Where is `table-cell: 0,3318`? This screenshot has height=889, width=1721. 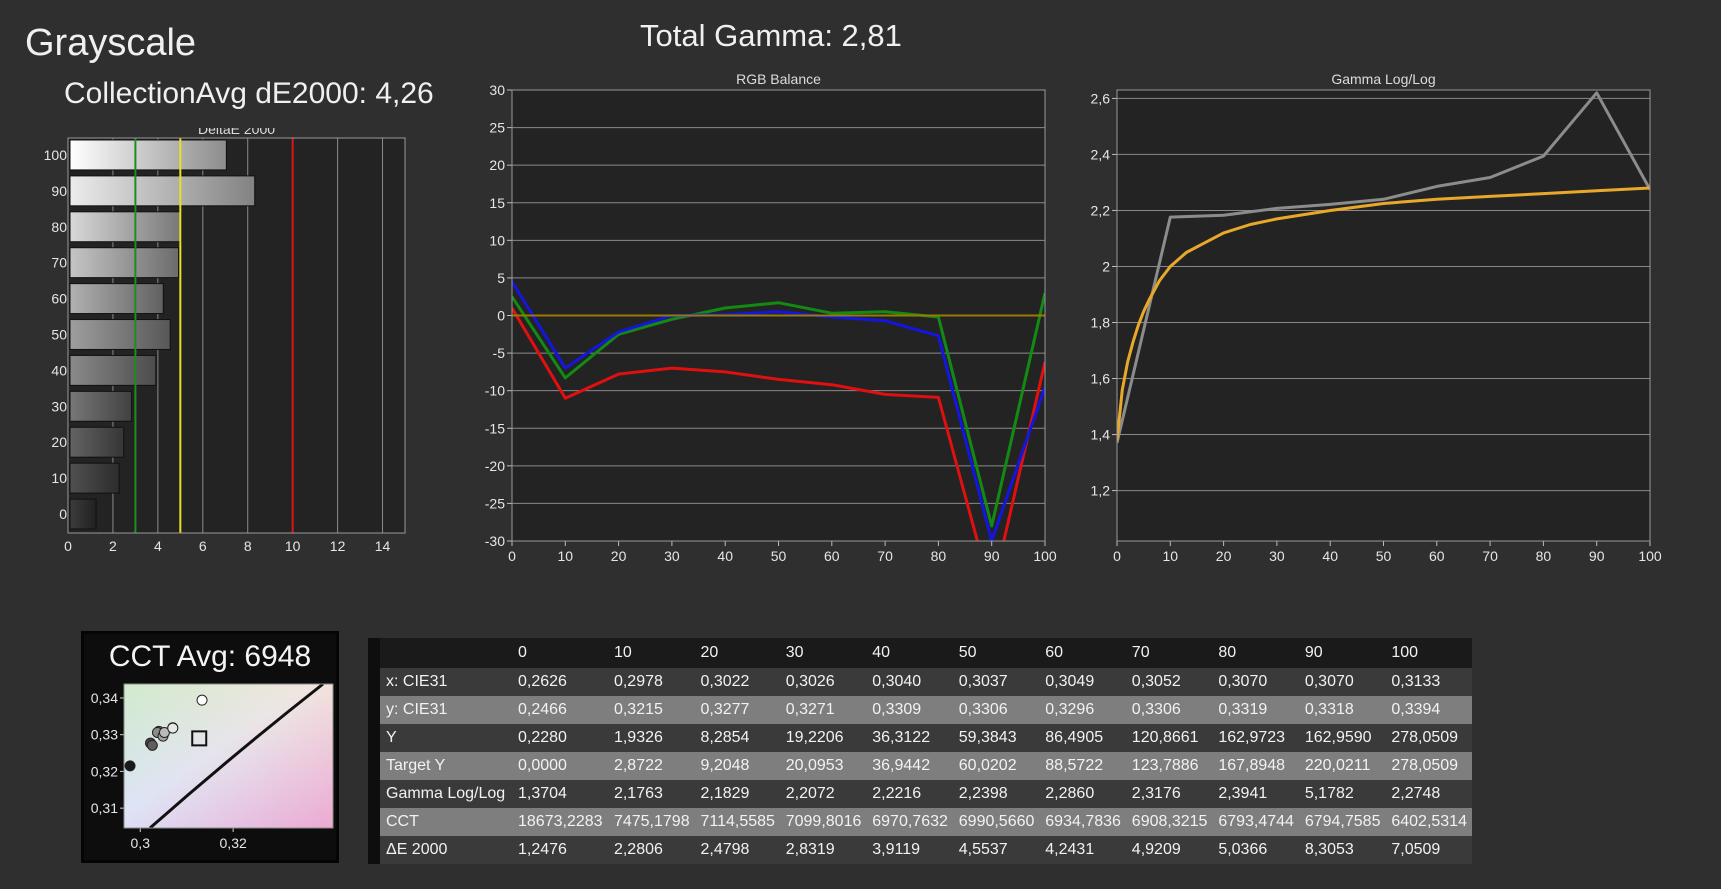 table-cell: 0,3318 is located at coordinates (1342, 710).